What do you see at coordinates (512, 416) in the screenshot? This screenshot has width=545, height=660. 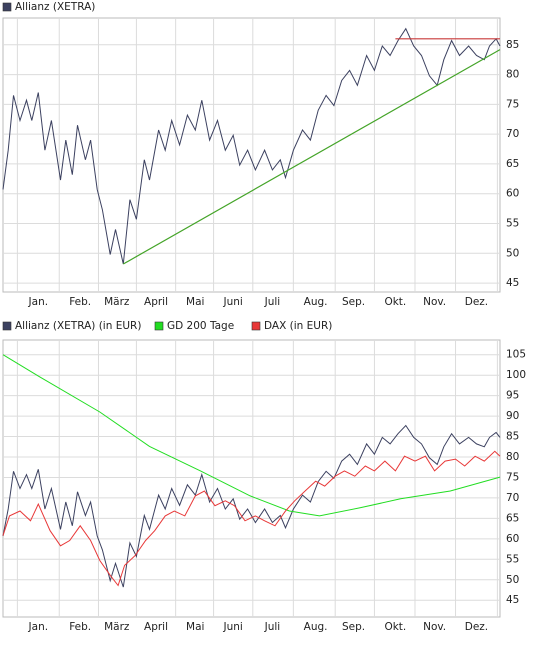 I see `y-tick-label: 90` at bounding box center [512, 416].